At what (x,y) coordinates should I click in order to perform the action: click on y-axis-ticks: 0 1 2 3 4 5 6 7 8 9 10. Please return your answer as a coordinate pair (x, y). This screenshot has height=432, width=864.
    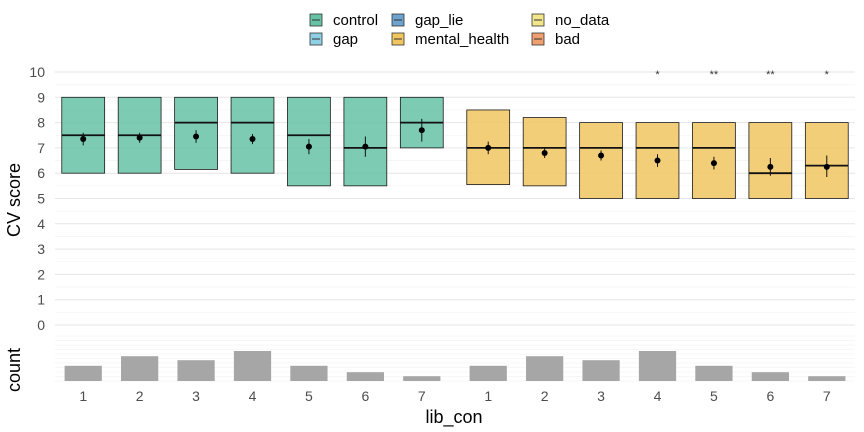
    Looking at the image, I should click on (37, 198).